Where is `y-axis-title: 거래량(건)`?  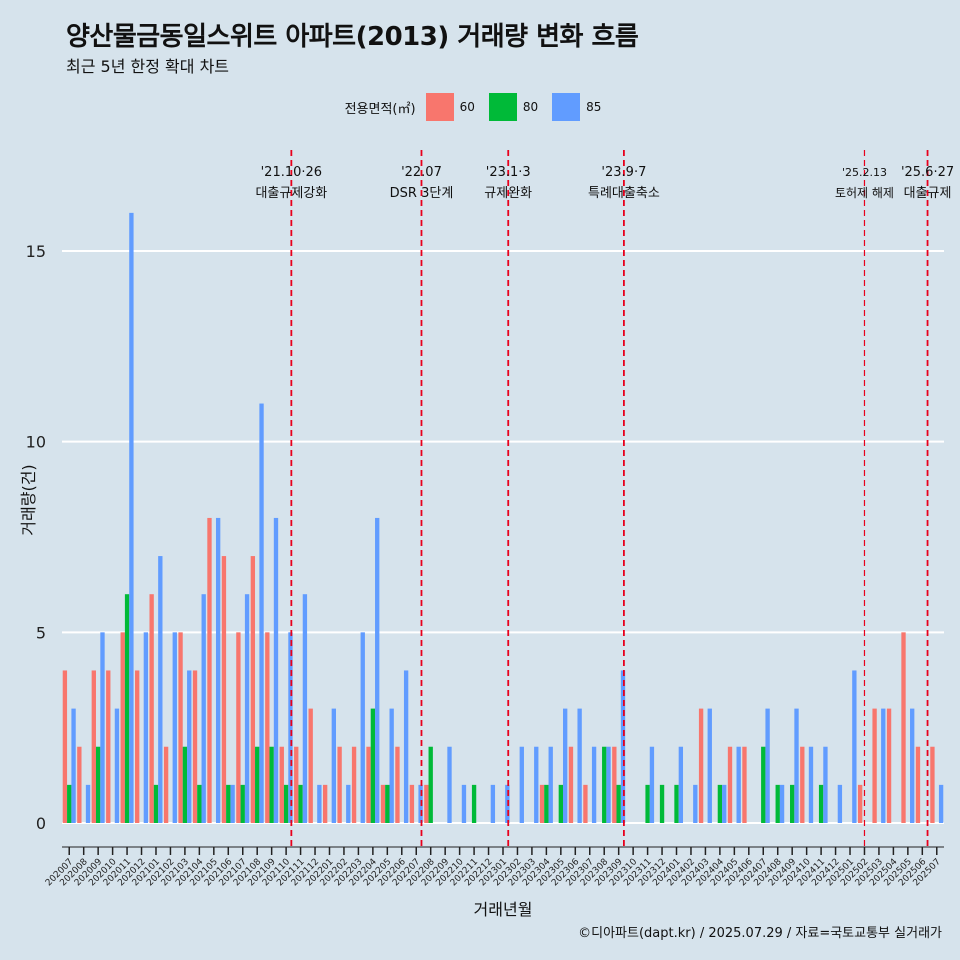 y-axis-title: 거래량(건) is located at coordinates (28, 499).